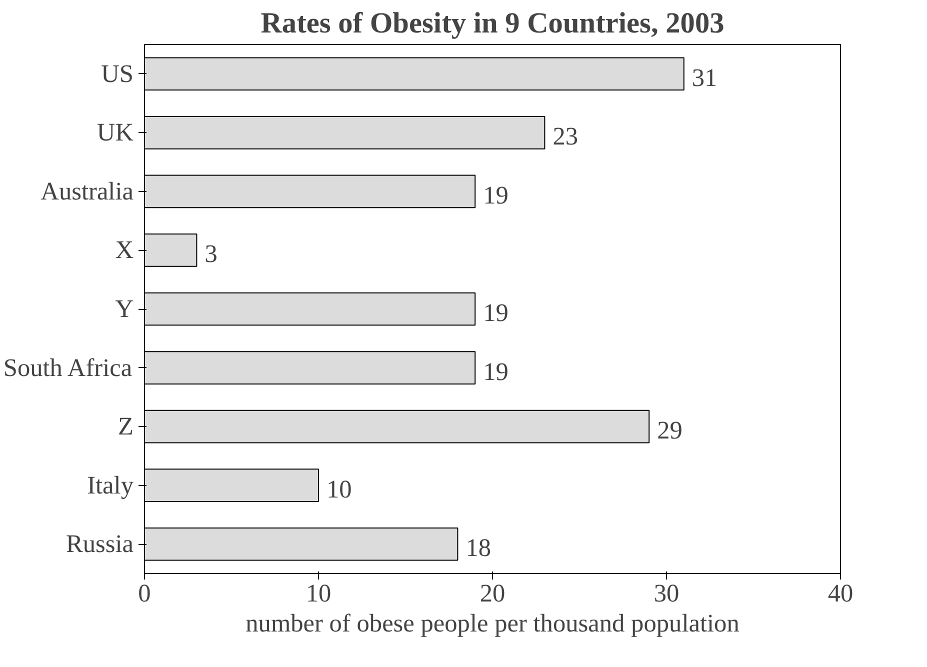  I want to click on x-axis-title: number of obese people per thousand population, so click(493, 624).